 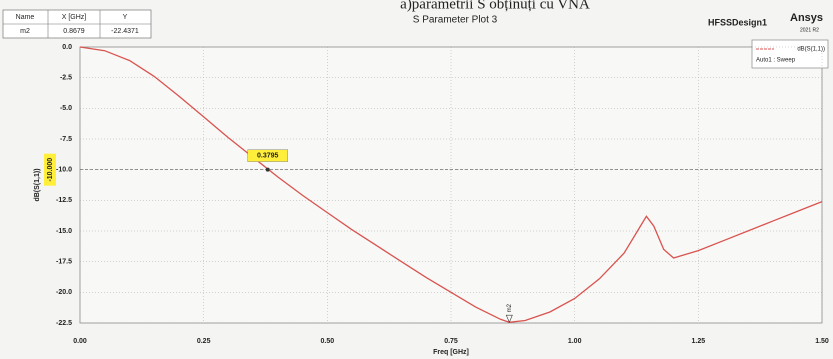 What do you see at coordinates (510, 307) in the screenshot?
I see `marker-name: m2` at bounding box center [510, 307].